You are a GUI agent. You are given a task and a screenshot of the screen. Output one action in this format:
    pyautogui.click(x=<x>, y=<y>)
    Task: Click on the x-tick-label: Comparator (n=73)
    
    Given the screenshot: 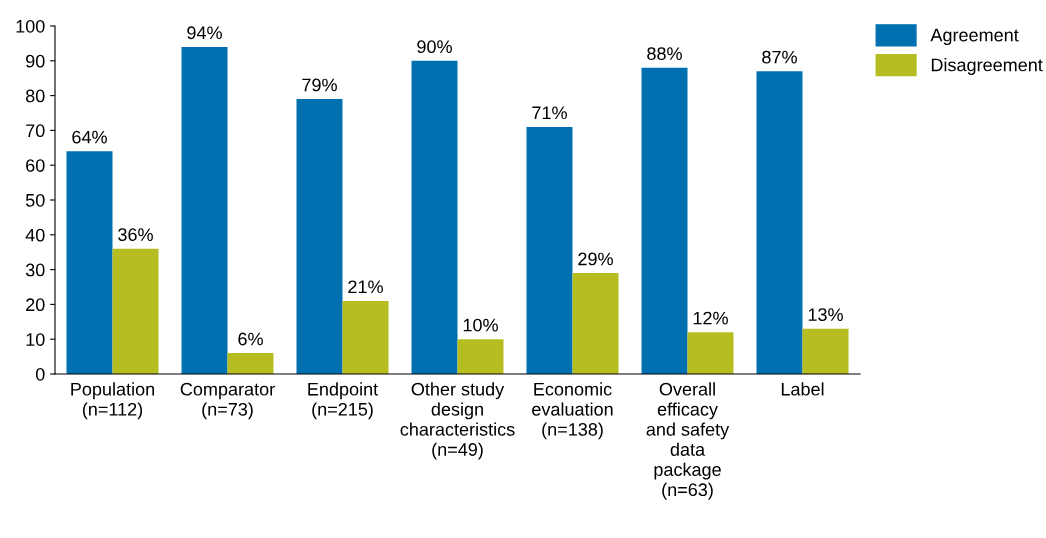 What is the action you would take?
    pyautogui.click(x=227, y=401)
    